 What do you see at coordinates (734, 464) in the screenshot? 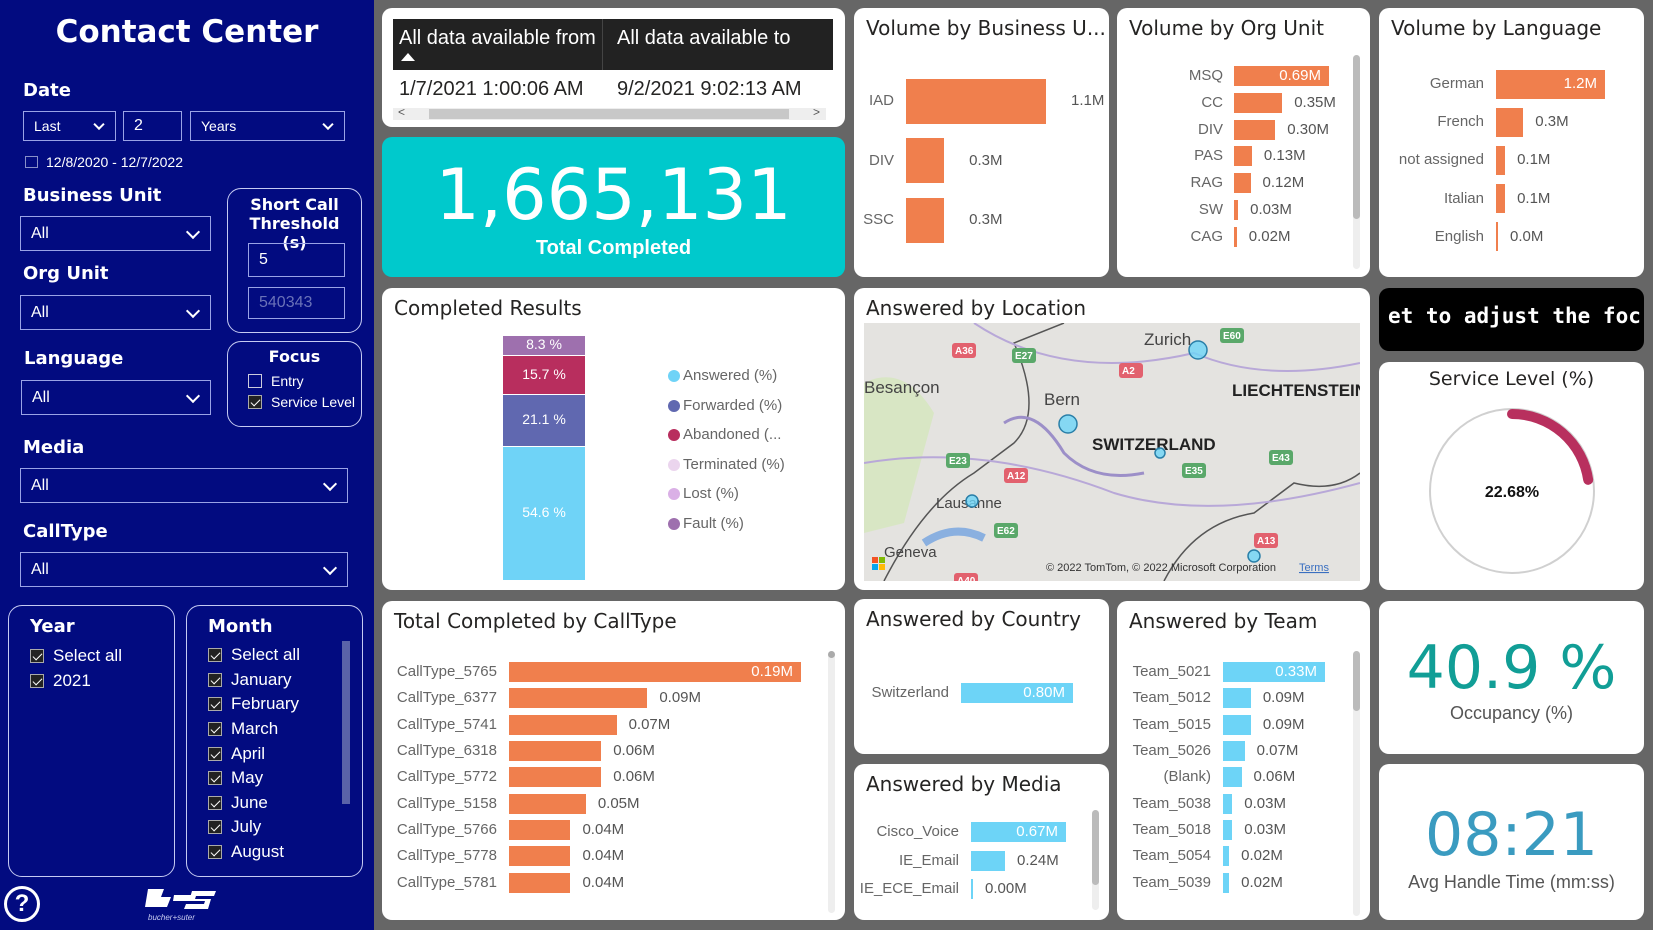
I see `legend-item: Terminated (%)` at bounding box center [734, 464].